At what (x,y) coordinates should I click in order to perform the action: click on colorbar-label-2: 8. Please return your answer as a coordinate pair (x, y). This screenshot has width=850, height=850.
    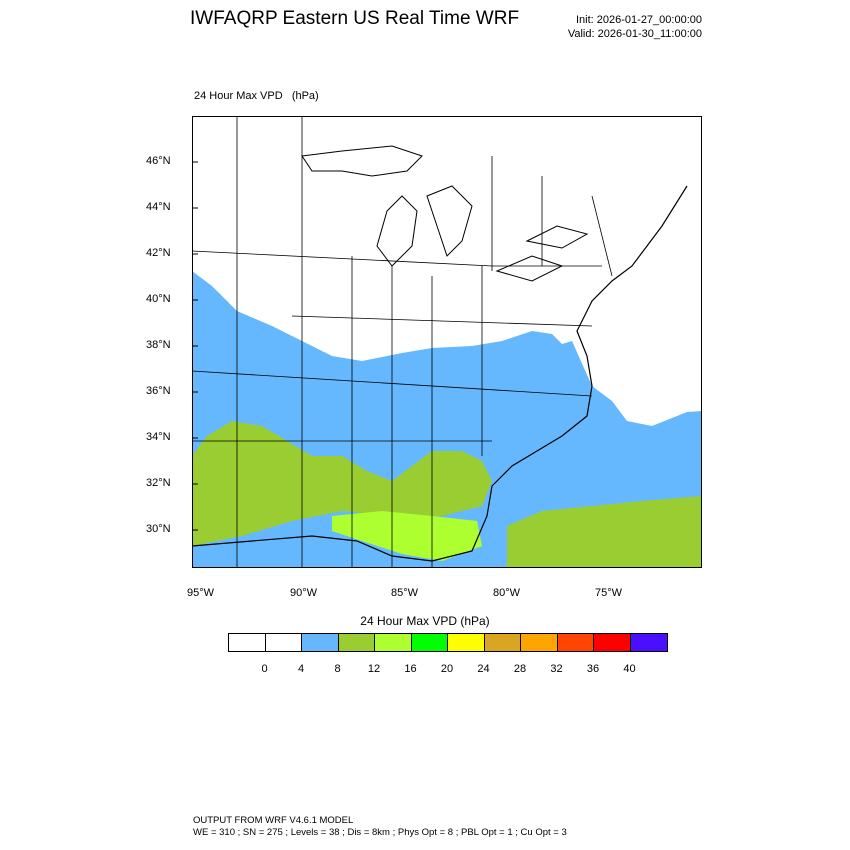
    Looking at the image, I should click on (337, 669).